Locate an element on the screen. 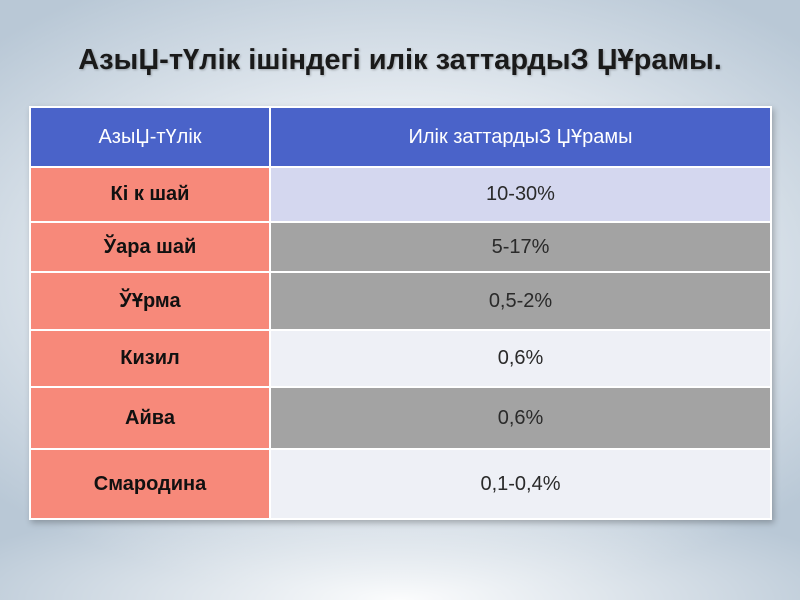 The width and height of the screenshot is (800, 600). row-name-cell: Кизил is located at coordinates (150, 358).